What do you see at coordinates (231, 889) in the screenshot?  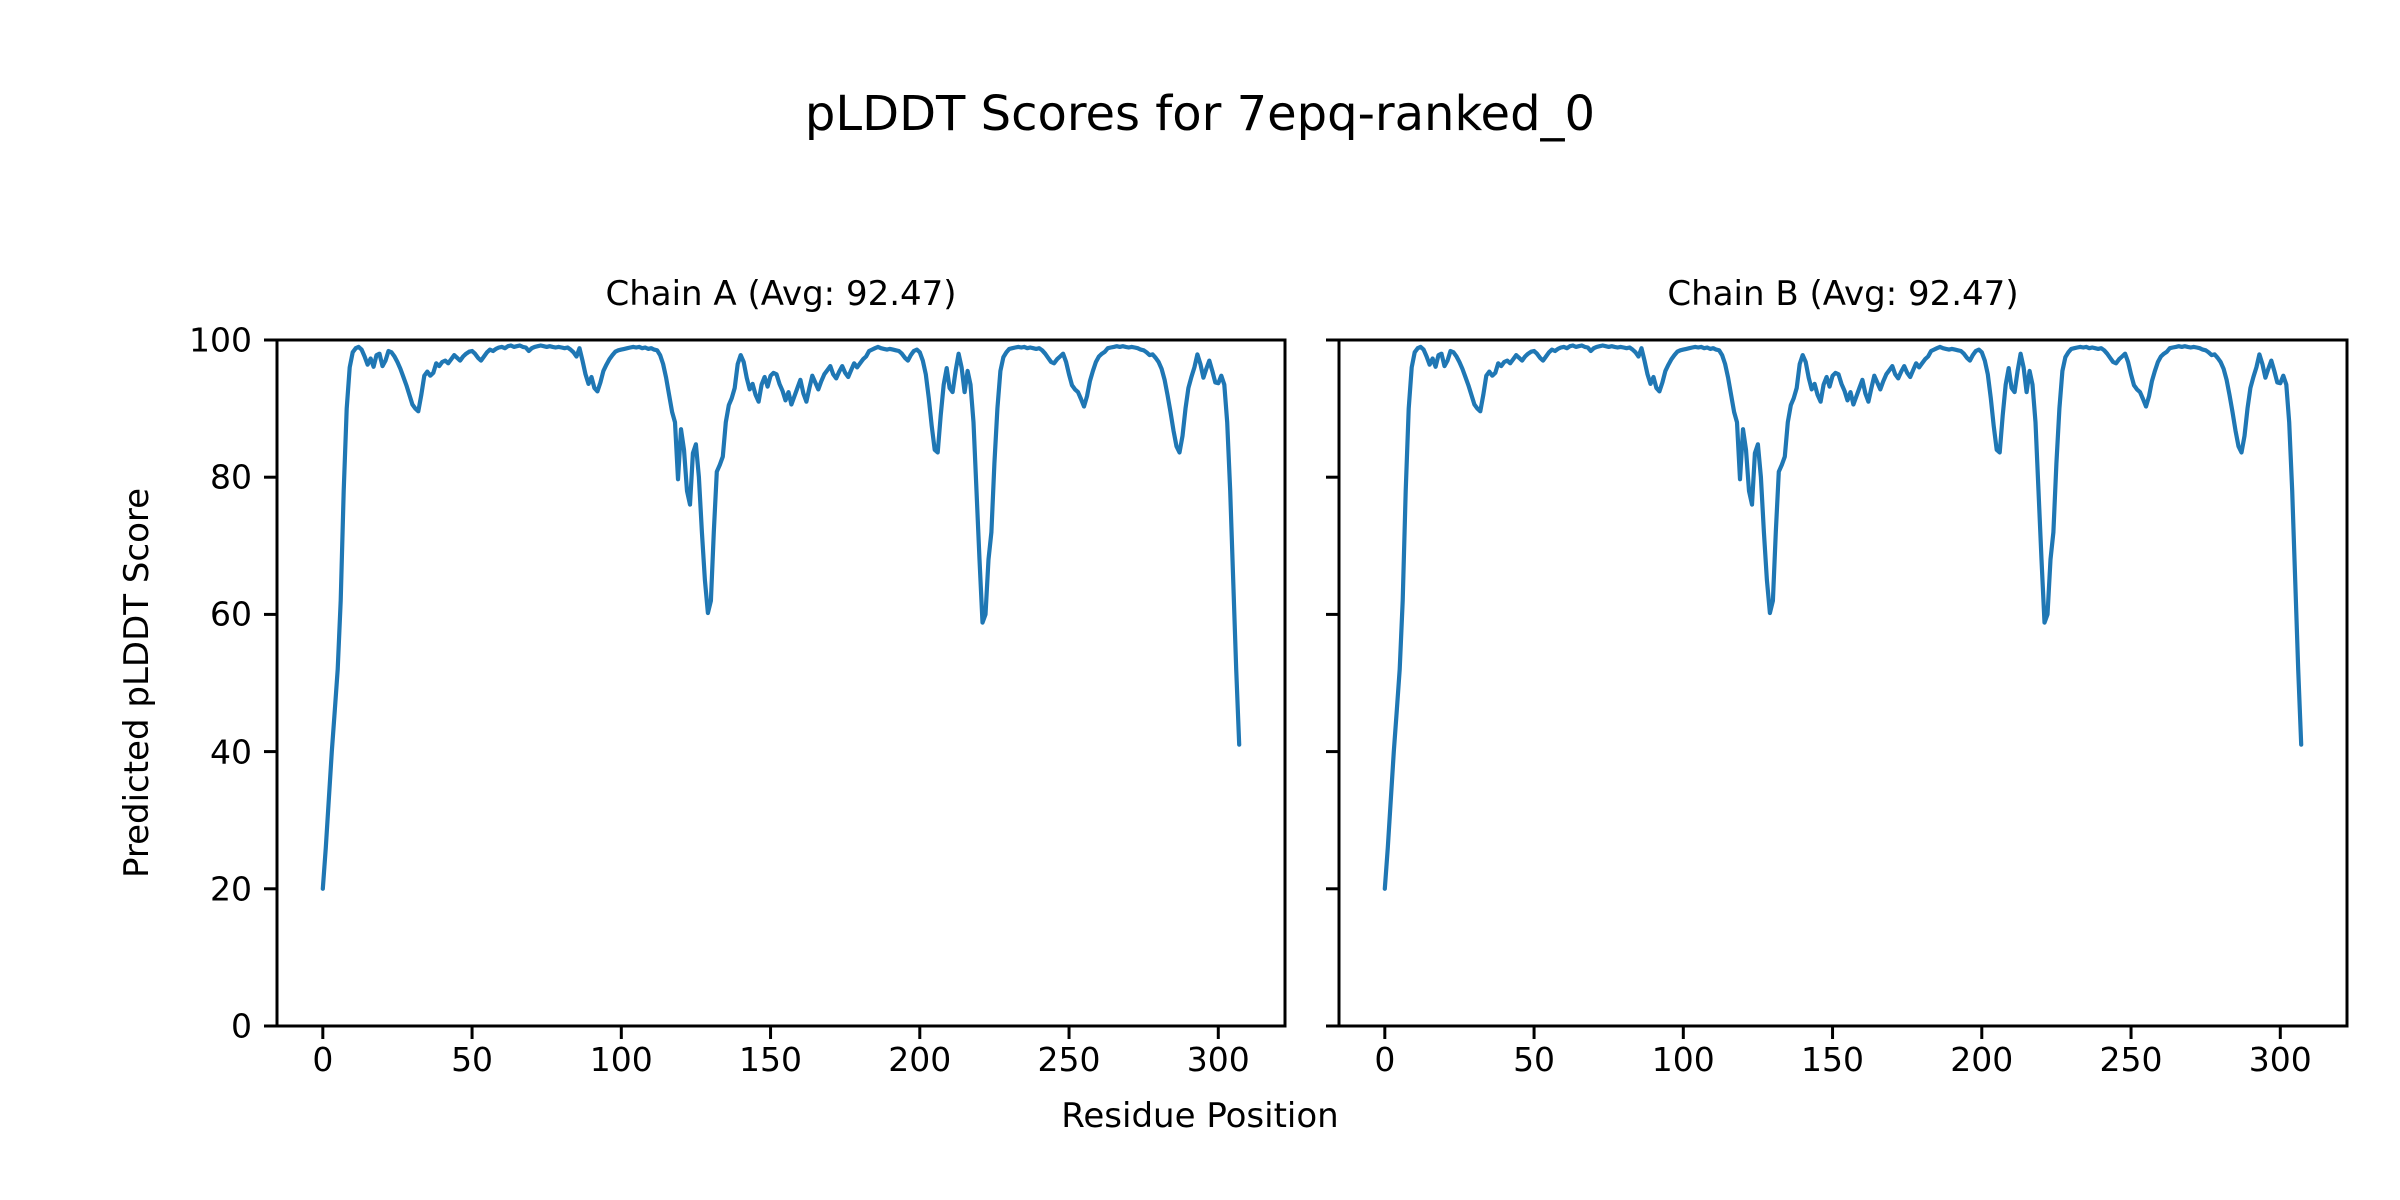 I see `y-tick-label: 20` at bounding box center [231, 889].